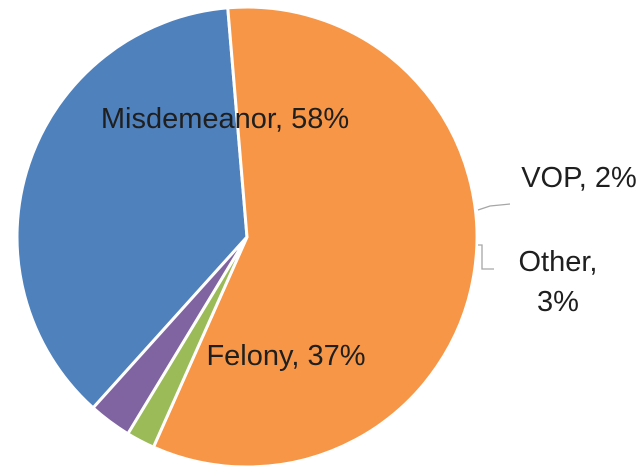 This screenshot has height=467, width=643. Describe the element at coordinates (579, 178) in the screenshot. I see `data-label-vop: VOP, 2%` at that location.